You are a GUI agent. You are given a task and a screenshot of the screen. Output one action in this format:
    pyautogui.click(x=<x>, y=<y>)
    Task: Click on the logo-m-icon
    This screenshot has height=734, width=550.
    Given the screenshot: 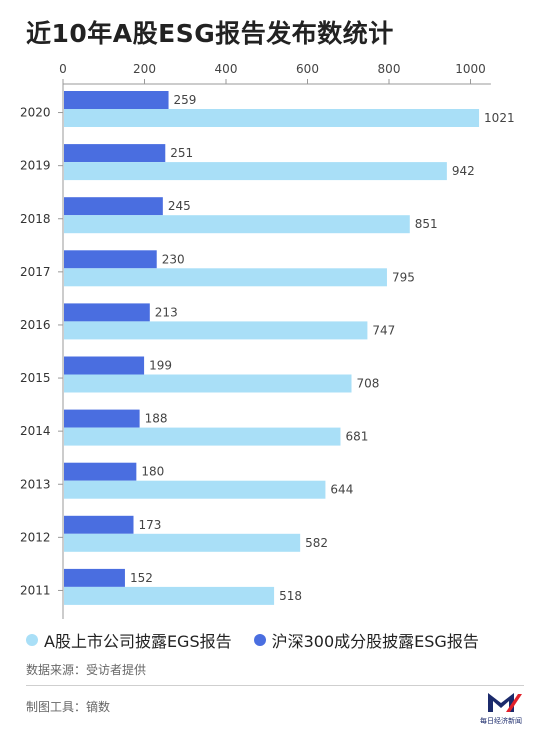 What is the action you would take?
    pyautogui.click(x=505, y=702)
    